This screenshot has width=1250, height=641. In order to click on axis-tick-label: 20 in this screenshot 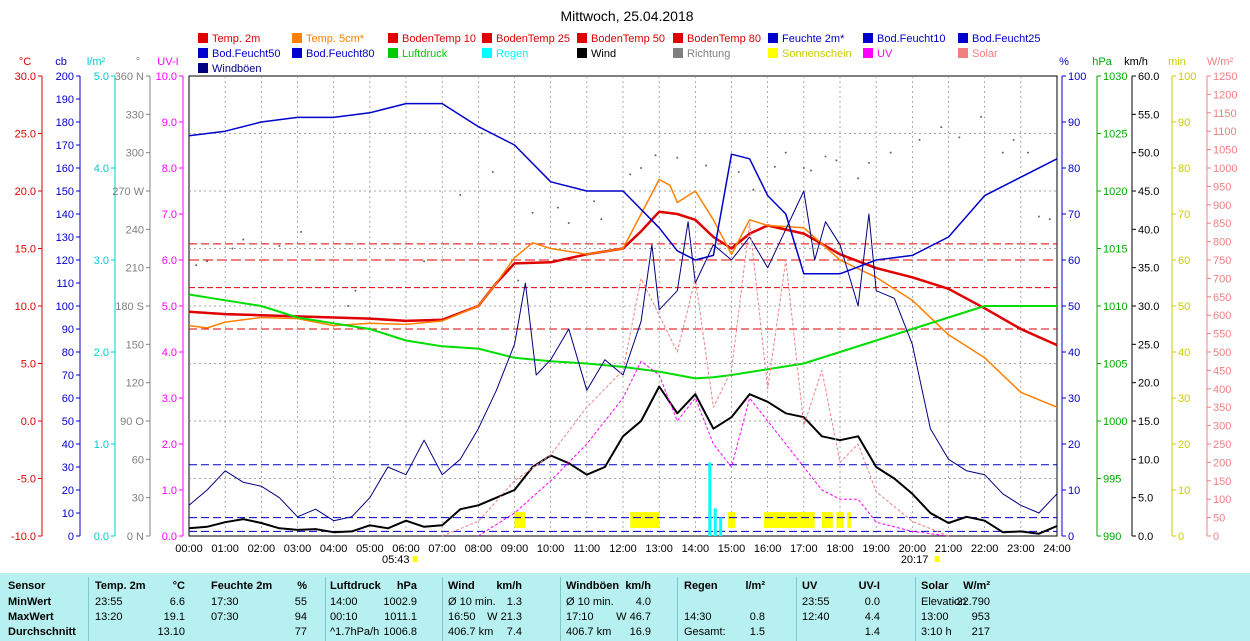, I will do `click(68, 491)`.